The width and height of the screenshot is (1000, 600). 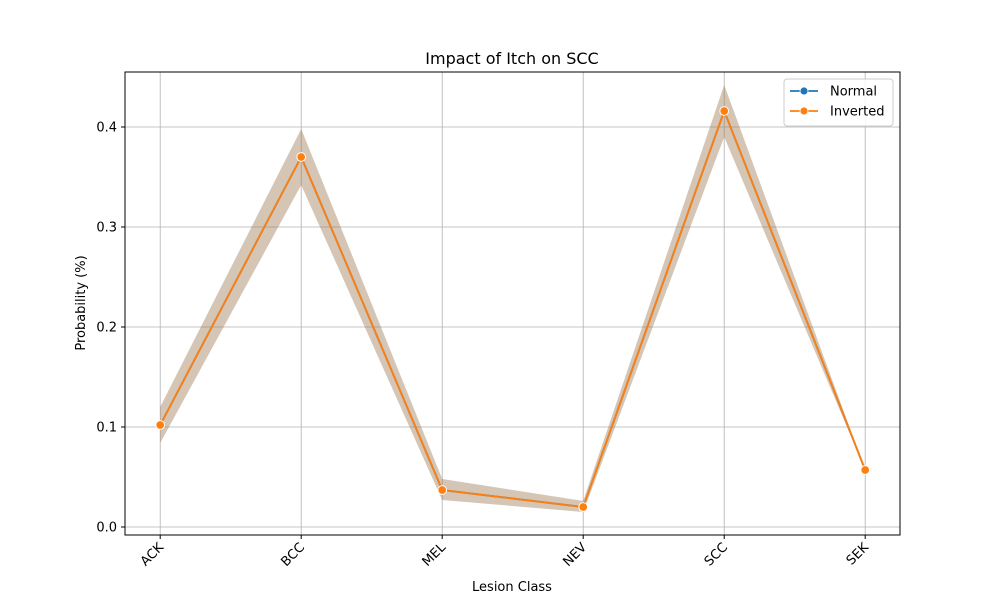 I want to click on y-axis-ticks: 0.0 0.1 0.2 0.3 0.4, so click(x=110, y=328).